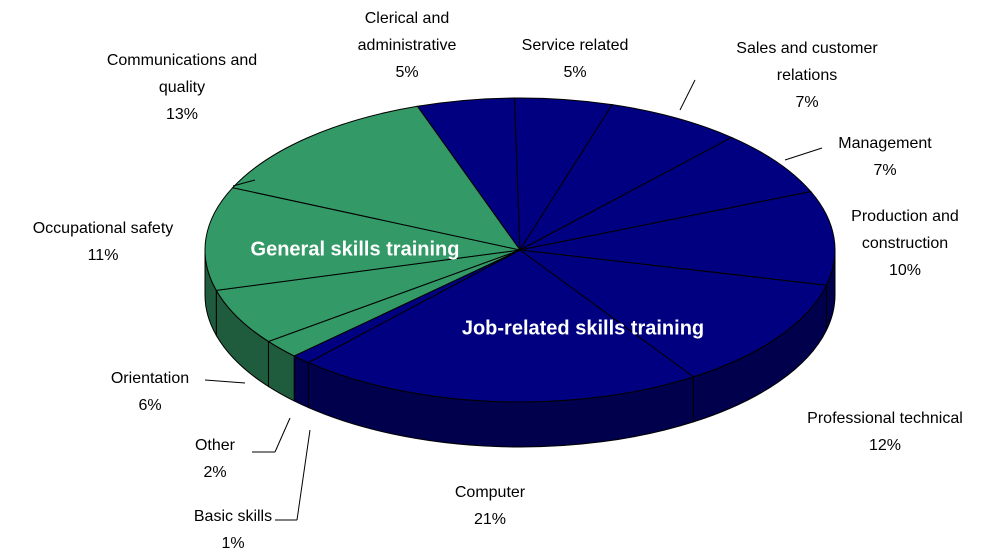  What do you see at coordinates (233, 526) in the screenshot?
I see `slice-label: Basic skills 1%` at bounding box center [233, 526].